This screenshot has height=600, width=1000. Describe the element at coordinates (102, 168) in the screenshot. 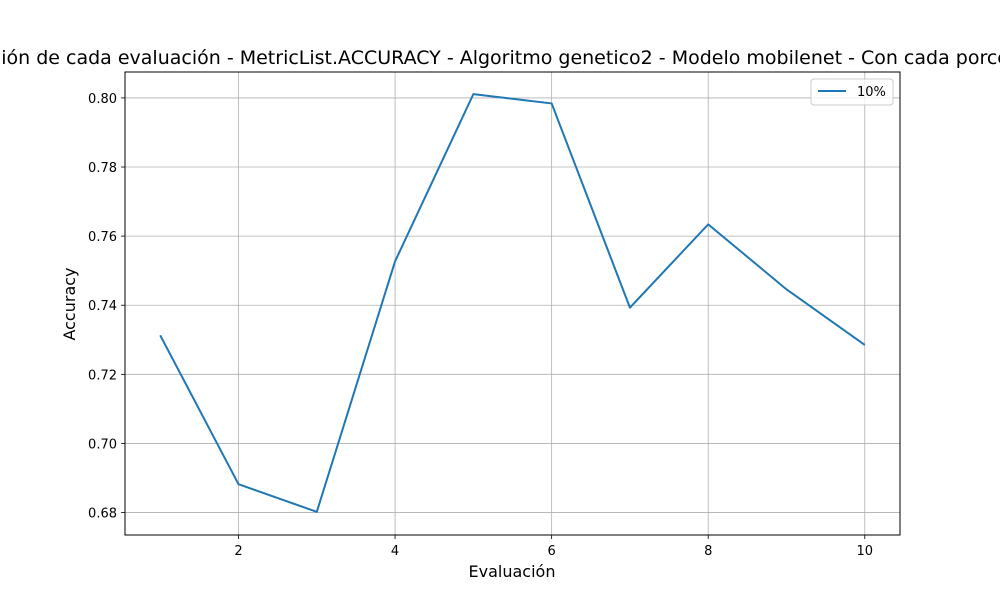

I see `y-tick-label: 0.78` at that location.